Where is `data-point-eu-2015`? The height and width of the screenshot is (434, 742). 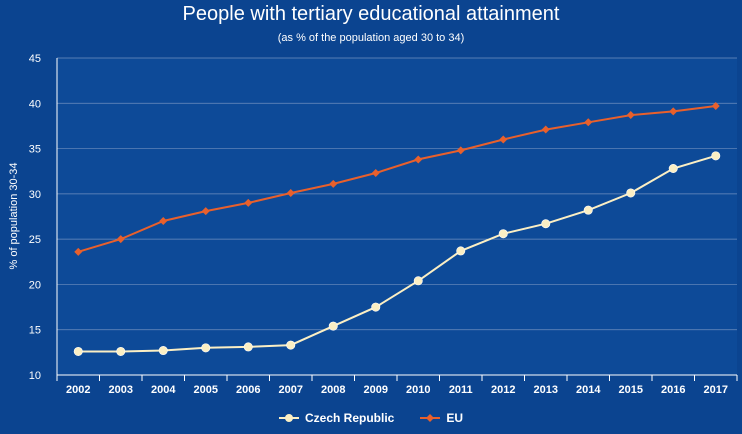 data-point-eu-2015 is located at coordinates (630, 115).